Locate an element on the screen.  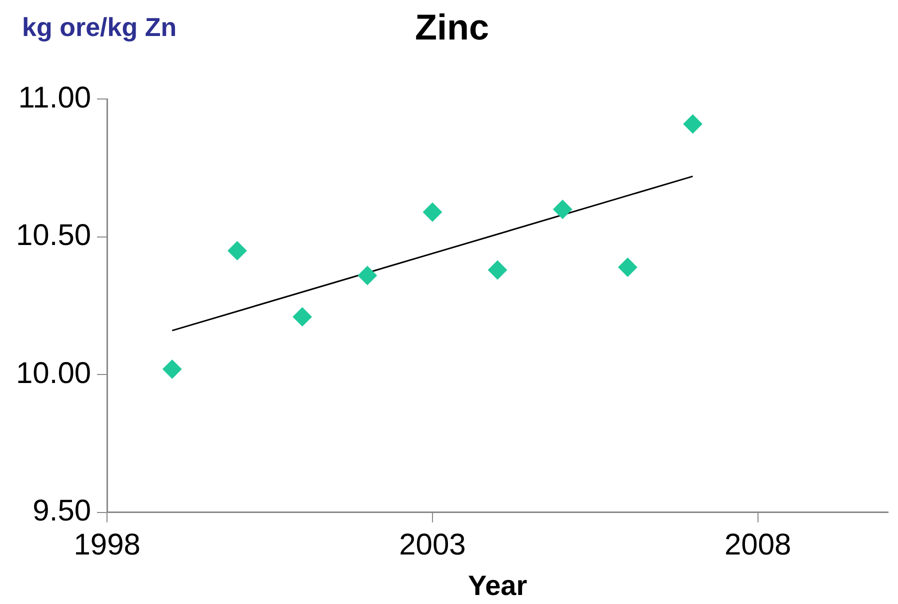
chart-title: Zinc is located at coordinates (452, 27).